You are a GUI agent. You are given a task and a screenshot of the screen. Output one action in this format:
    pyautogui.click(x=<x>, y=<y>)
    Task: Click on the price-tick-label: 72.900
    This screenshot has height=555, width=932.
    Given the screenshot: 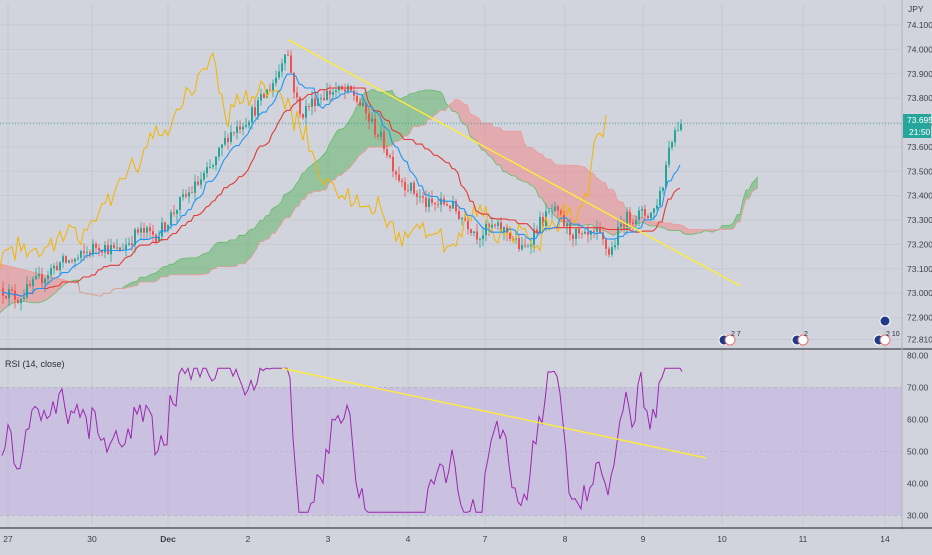 What is the action you would take?
    pyautogui.click(x=919, y=318)
    